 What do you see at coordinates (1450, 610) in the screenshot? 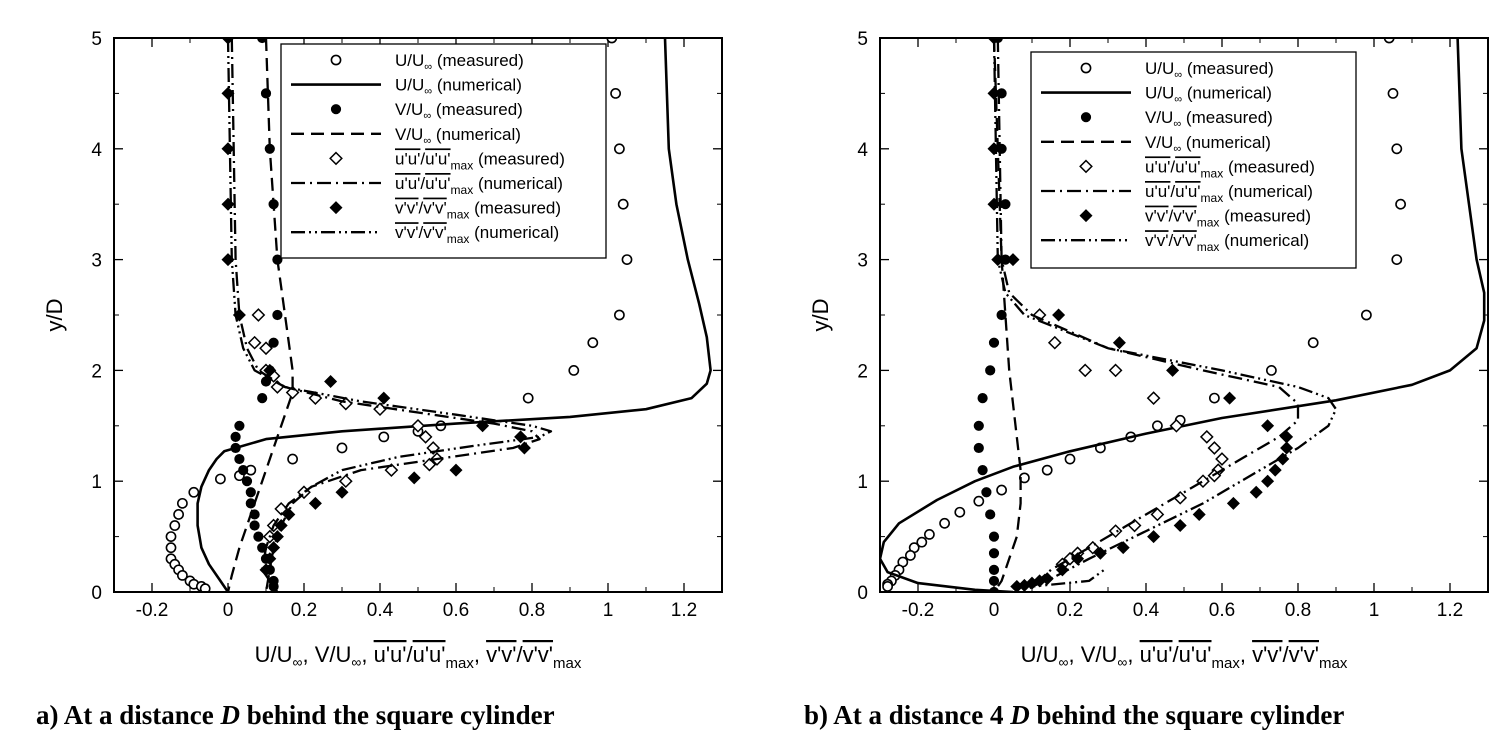
I see `x-tick-label-7: 1.2` at bounding box center [1450, 610].